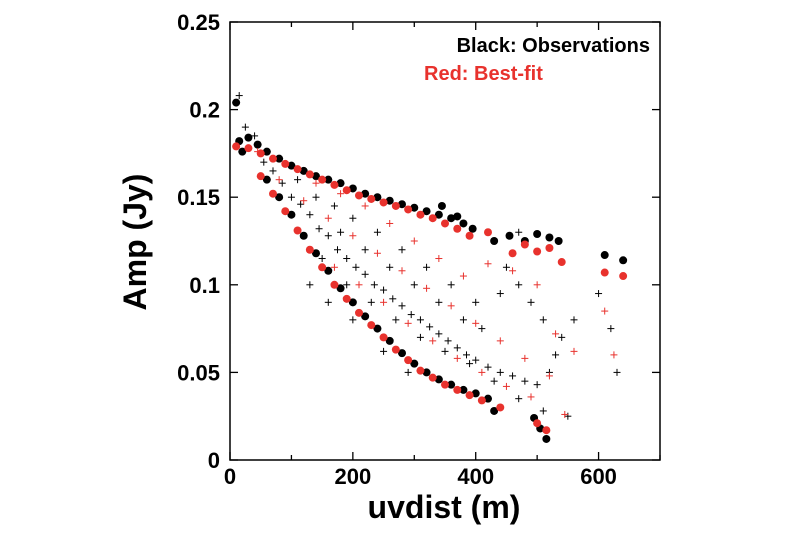 The width and height of the screenshot is (800, 533). What do you see at coordinates (483, 74) in the screenshot?
I see `legend-best-fit: Red: Best-fit` at bounding box center [483, 74].